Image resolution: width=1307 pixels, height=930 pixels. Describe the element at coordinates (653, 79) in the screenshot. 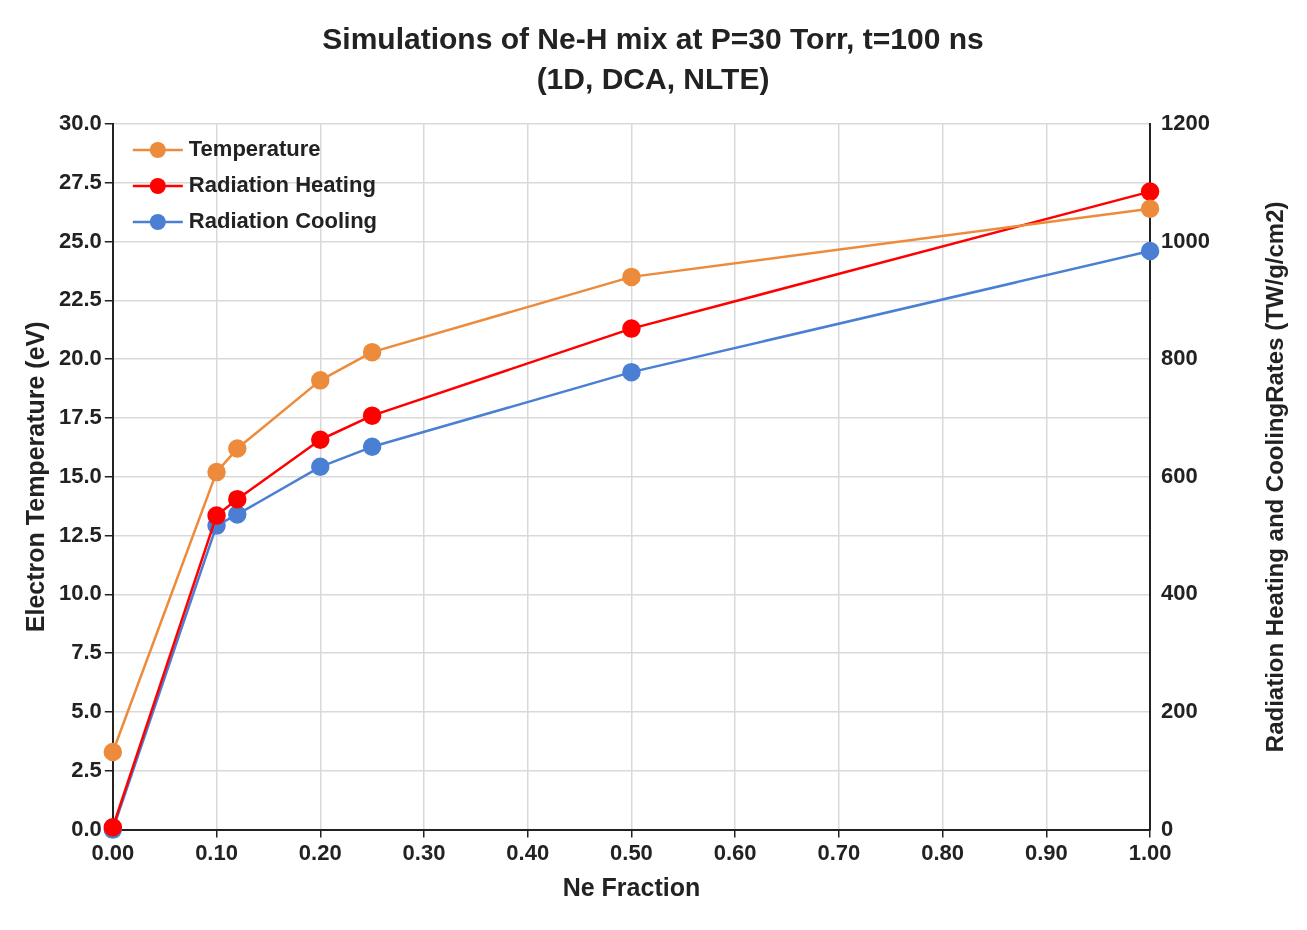

I see `chart-subtitle: (1D, DCA, NLTE)` at that location.